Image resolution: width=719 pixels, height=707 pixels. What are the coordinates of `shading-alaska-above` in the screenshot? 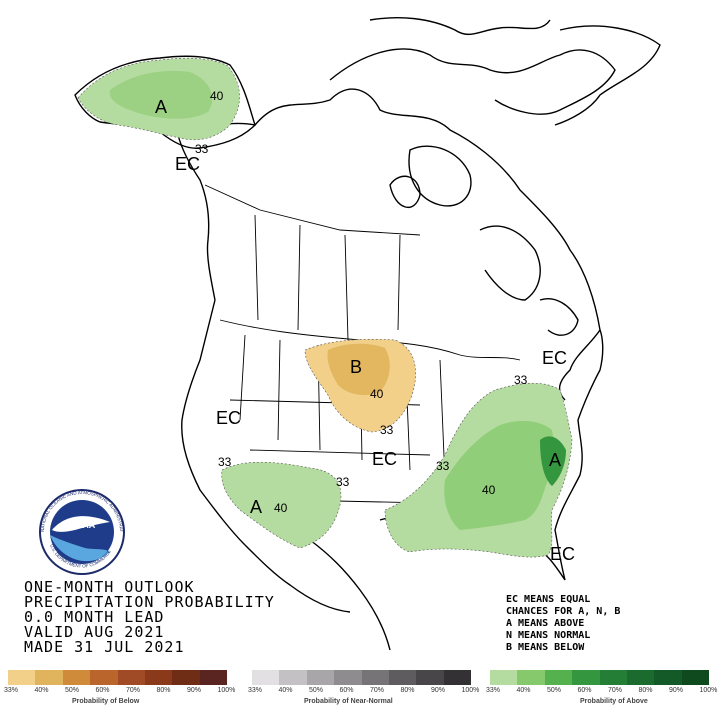 It's located at (158, 99).